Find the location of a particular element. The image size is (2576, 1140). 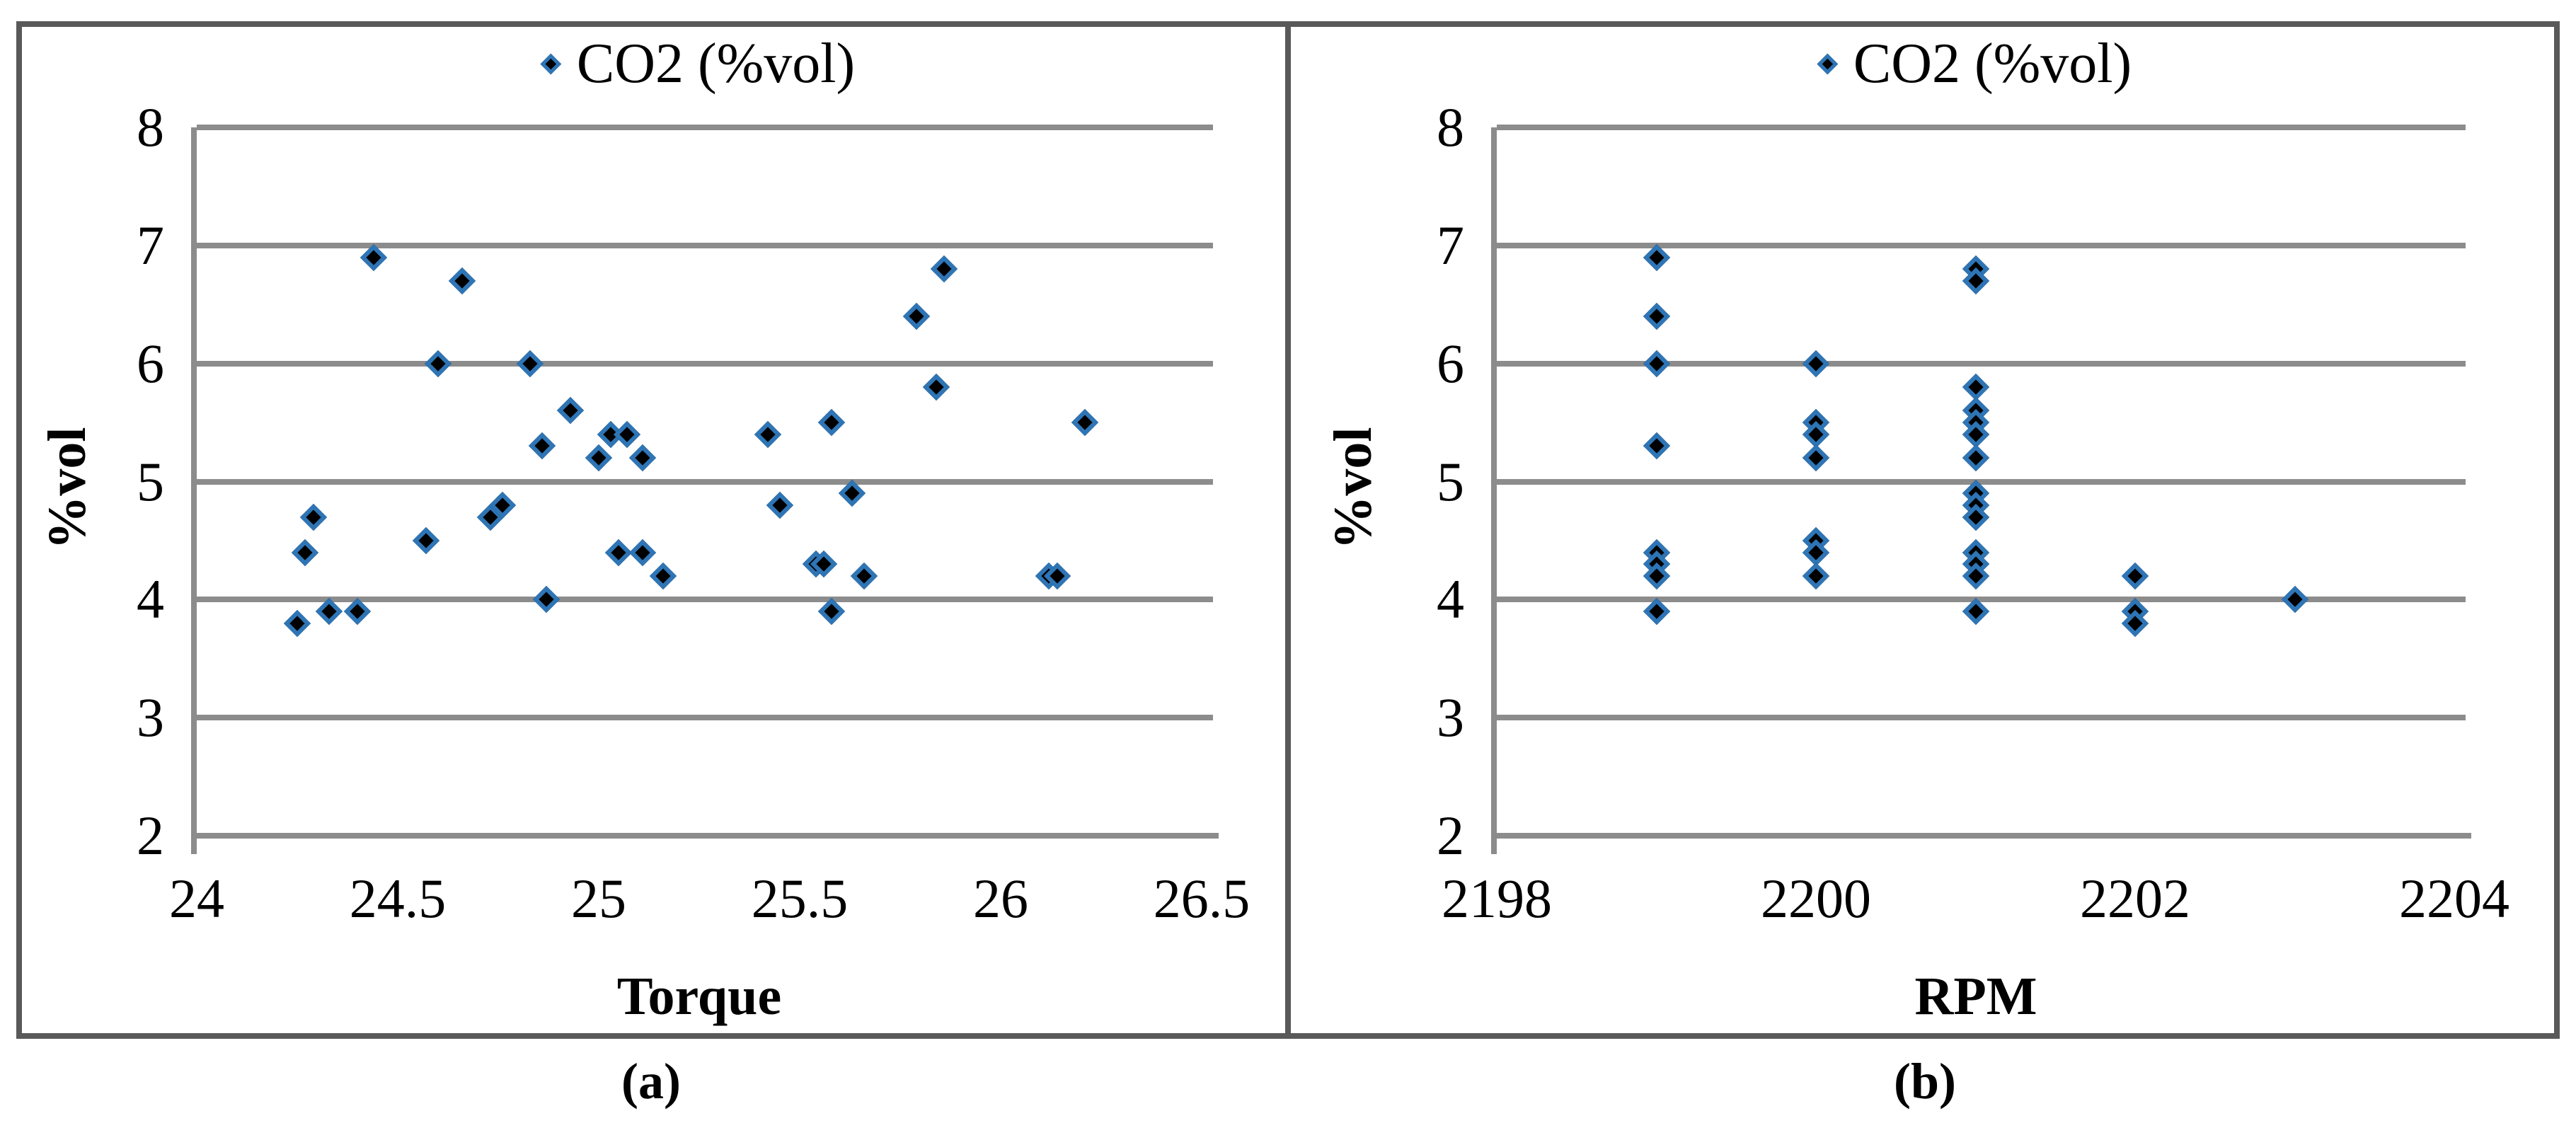

x-tick-label-25: 25 is located at coordinates (599, 898).